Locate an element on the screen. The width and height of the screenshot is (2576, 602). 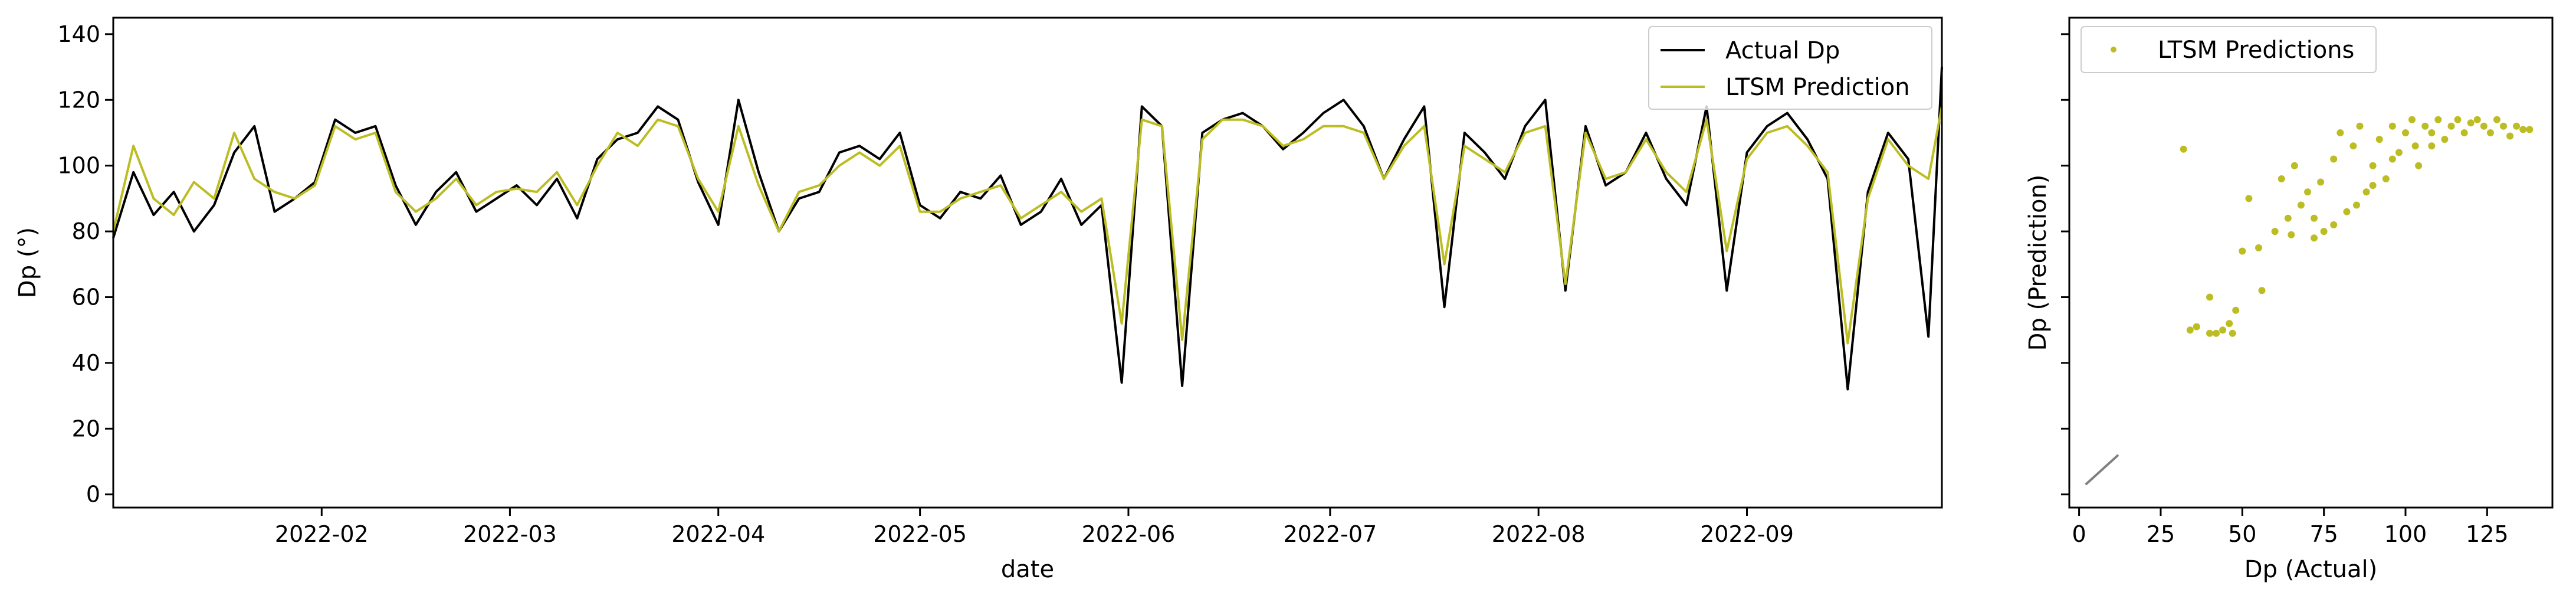
x-tick-label: 2022-04 is located at coordinates (718, 534).